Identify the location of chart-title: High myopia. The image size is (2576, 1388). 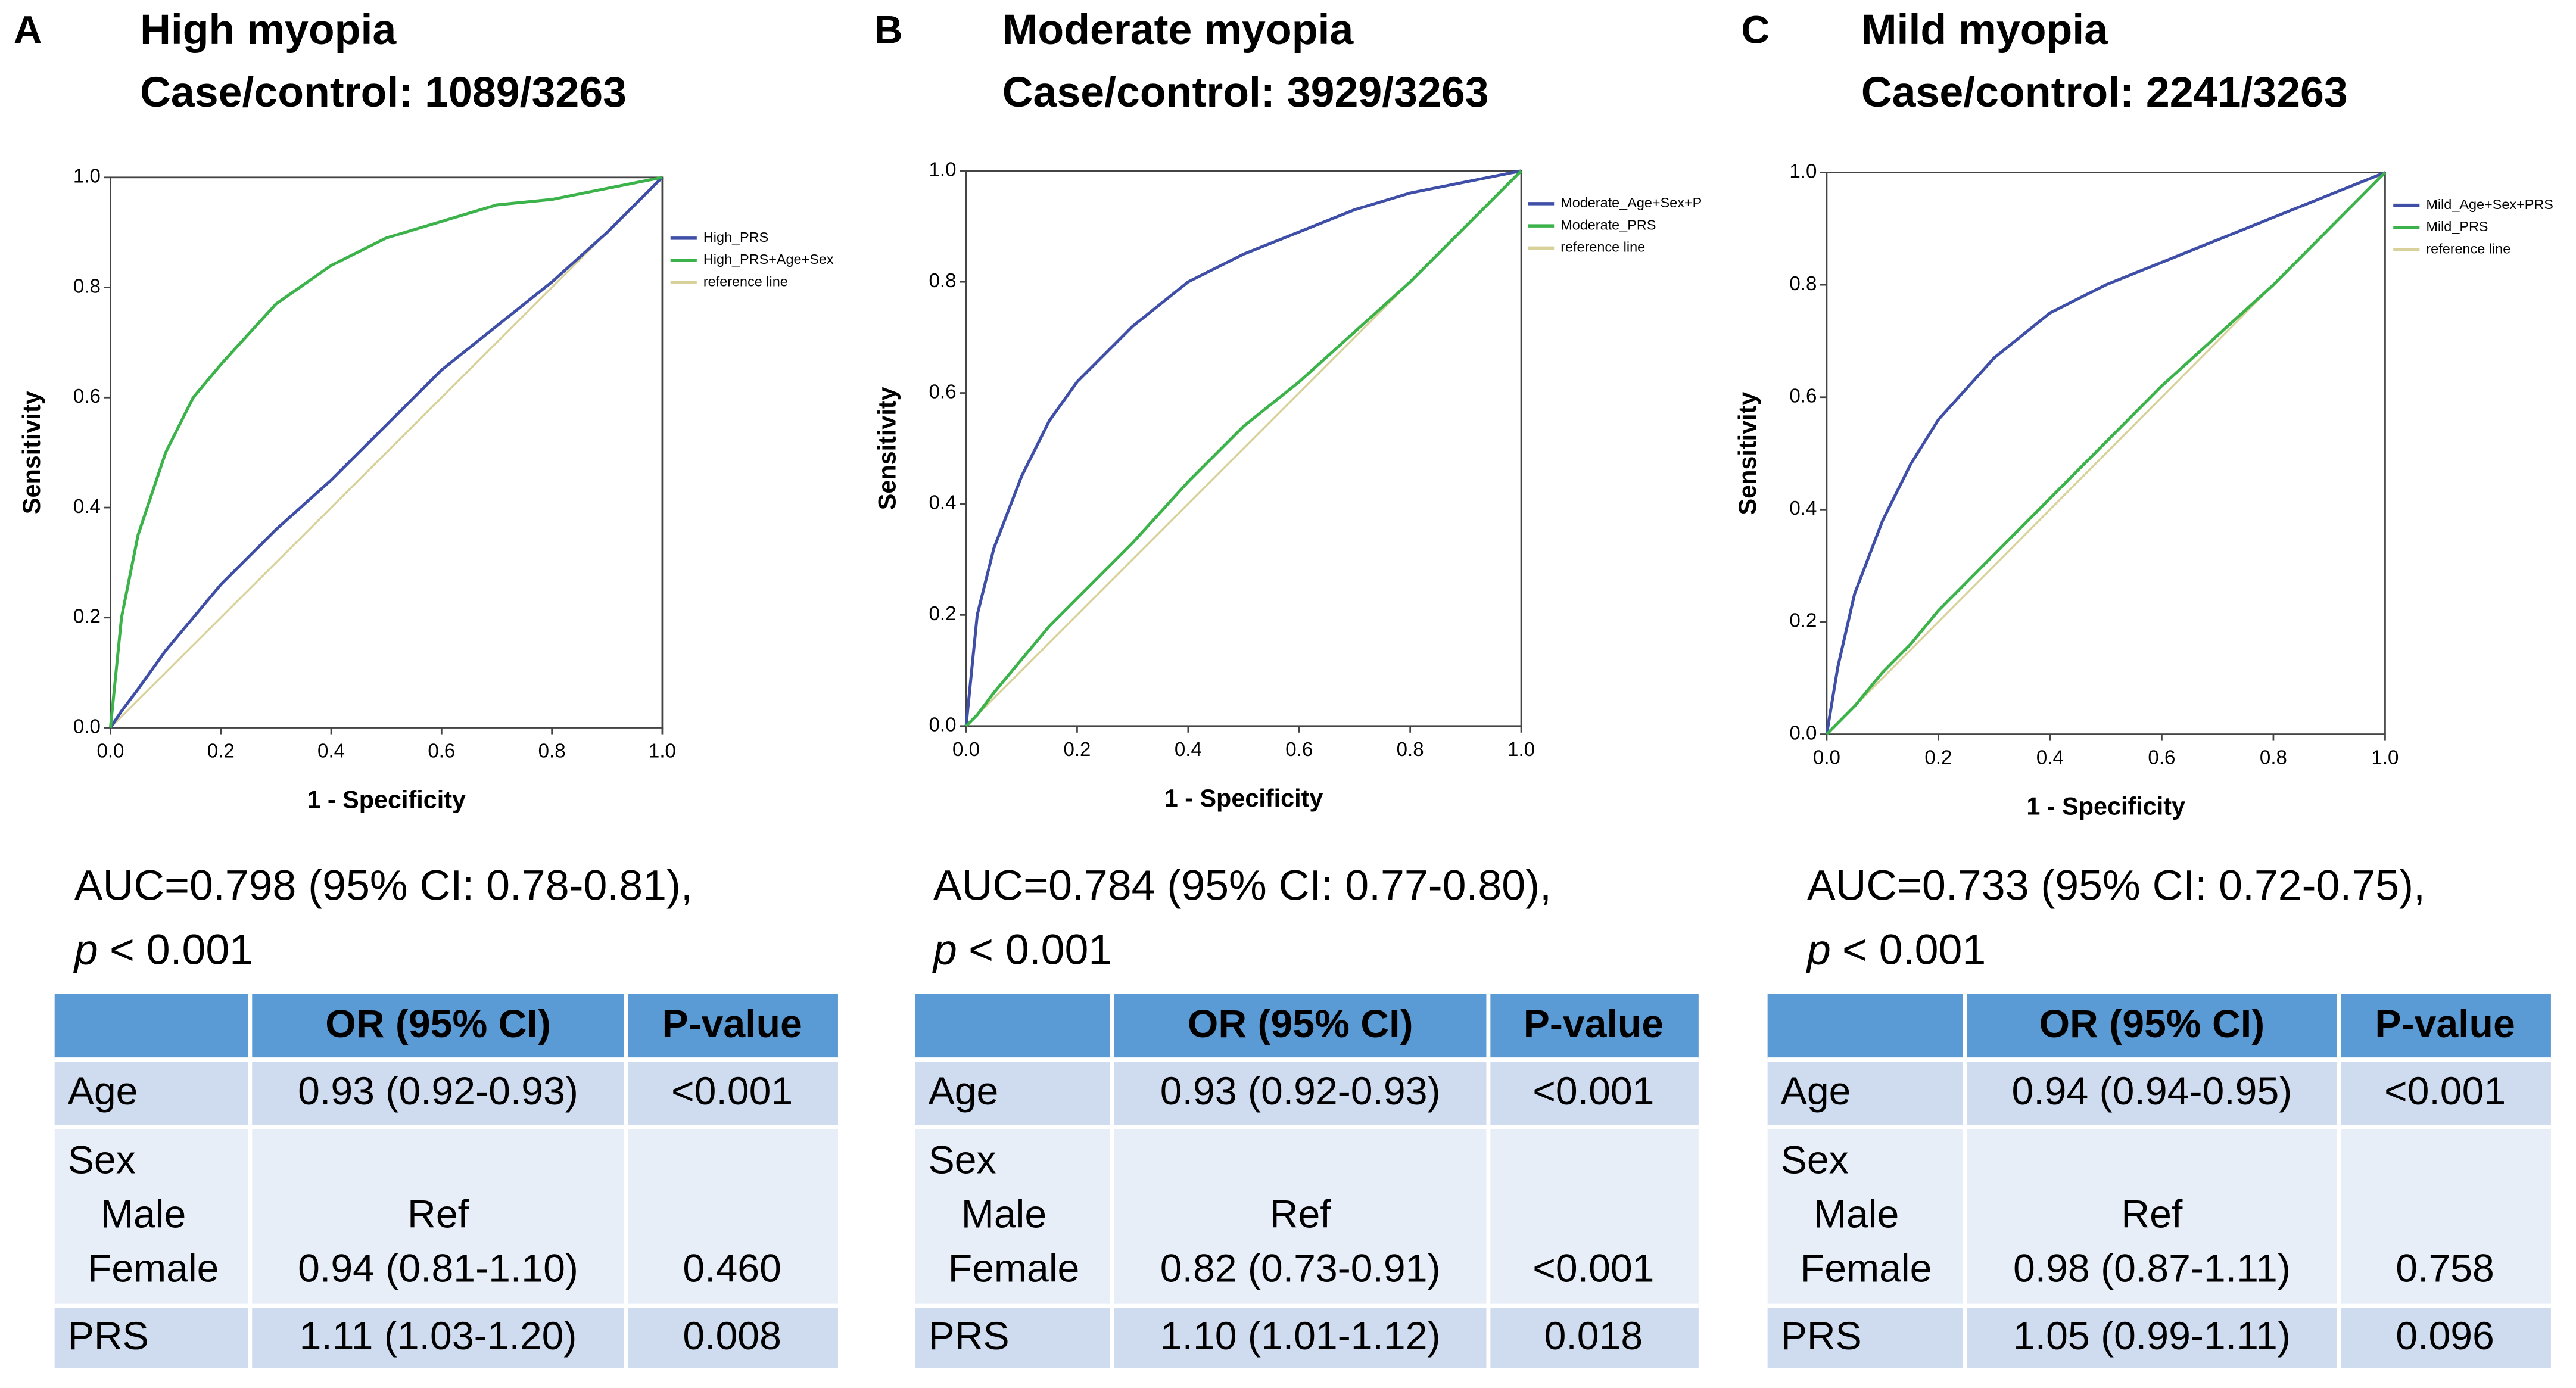
(268, 30).